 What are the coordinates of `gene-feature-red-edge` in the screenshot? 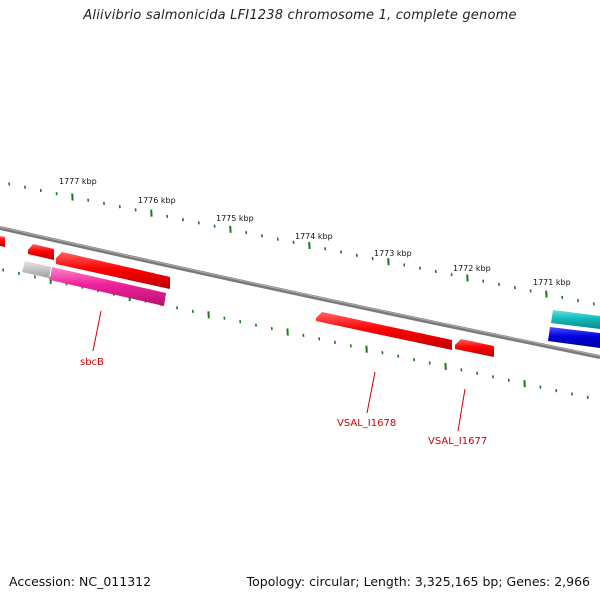 It's located at (2, 241).